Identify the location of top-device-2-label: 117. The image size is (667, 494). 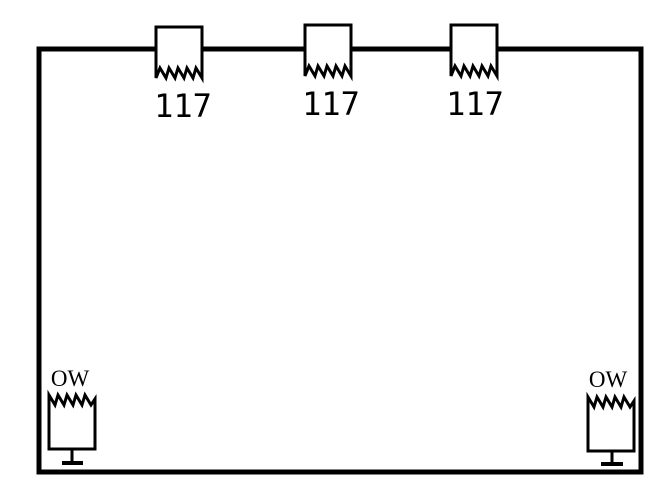
(331, 104).